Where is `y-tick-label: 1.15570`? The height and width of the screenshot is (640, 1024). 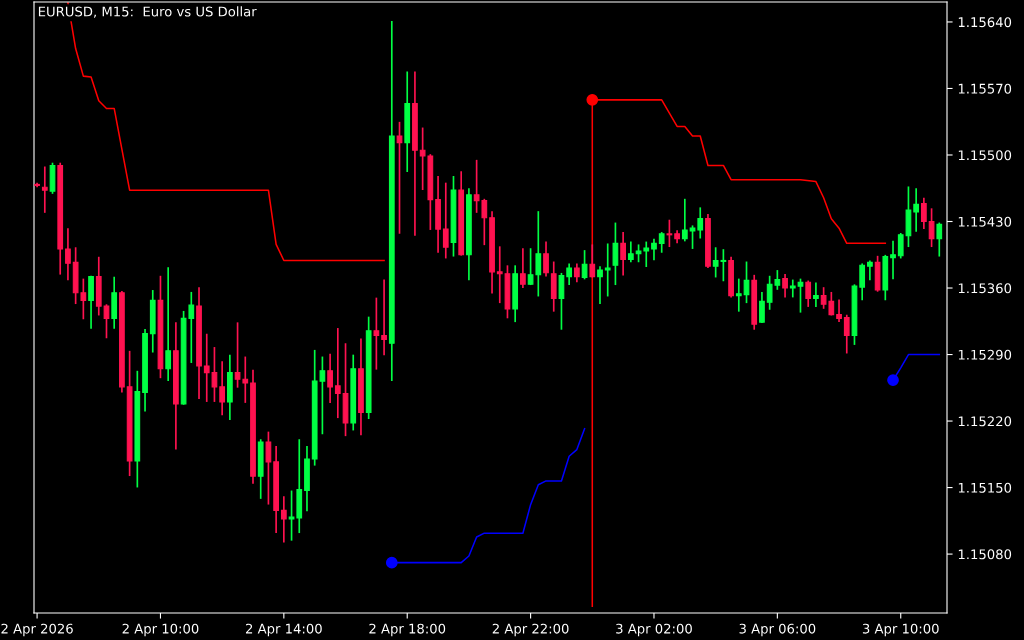
y-tick-label: 1.15570 is located at coordinates (985, 88).